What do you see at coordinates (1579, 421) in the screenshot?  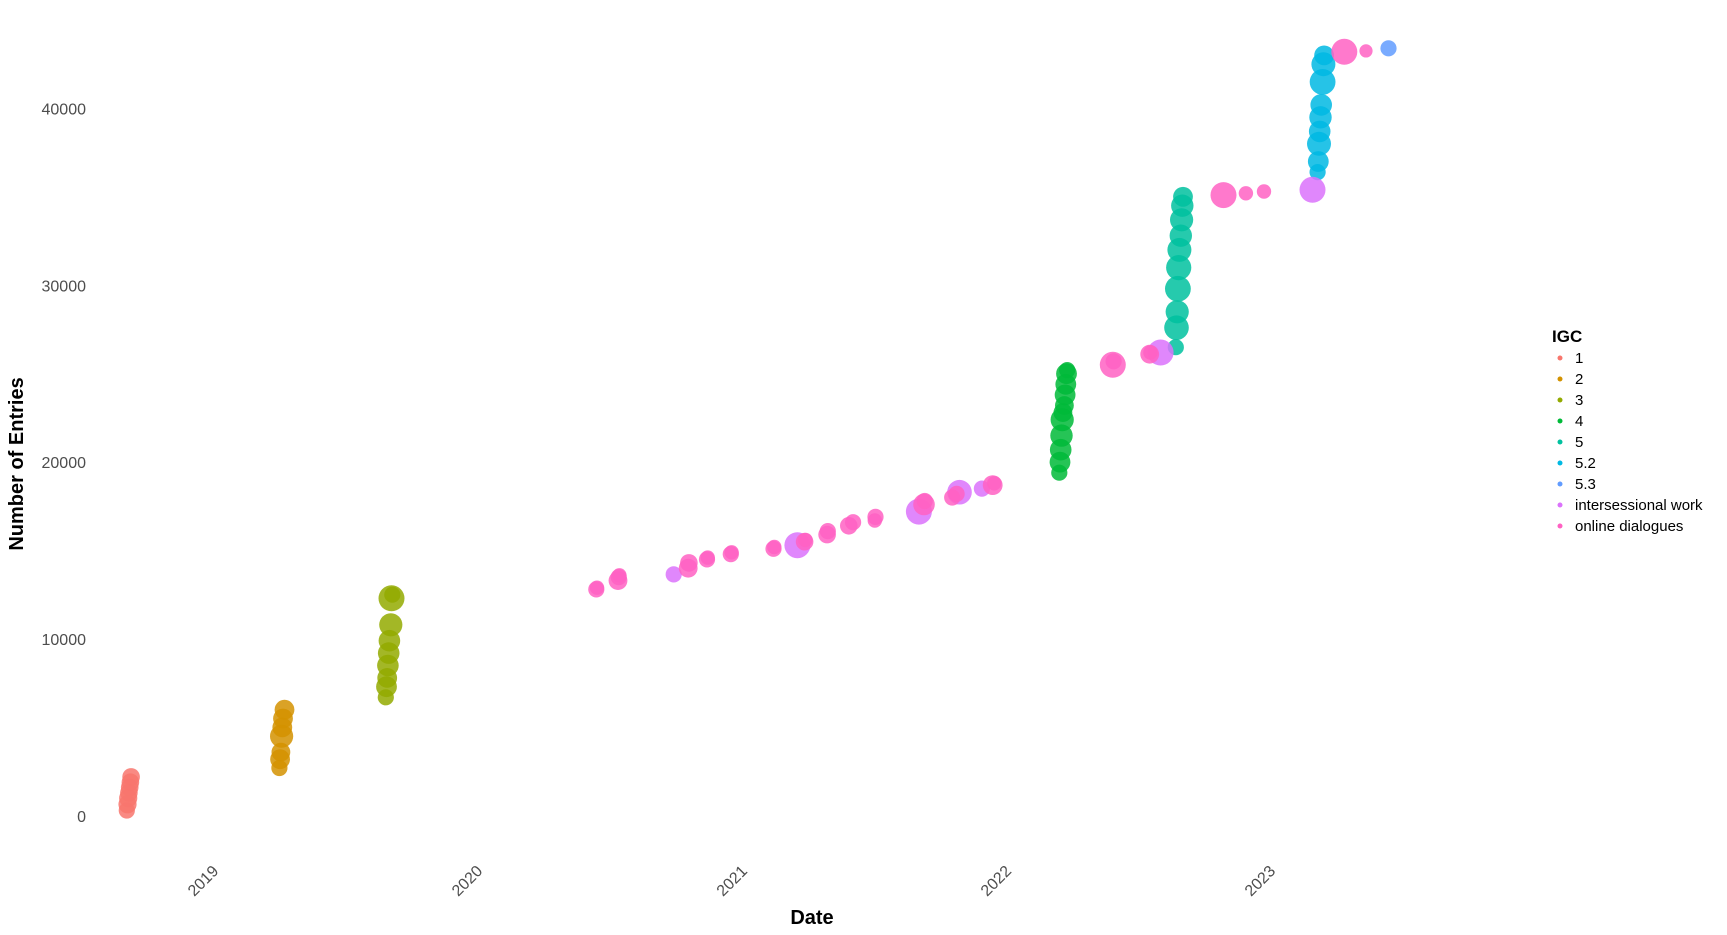 I see `legend-label: 4` at bounding box center [1579, 421].